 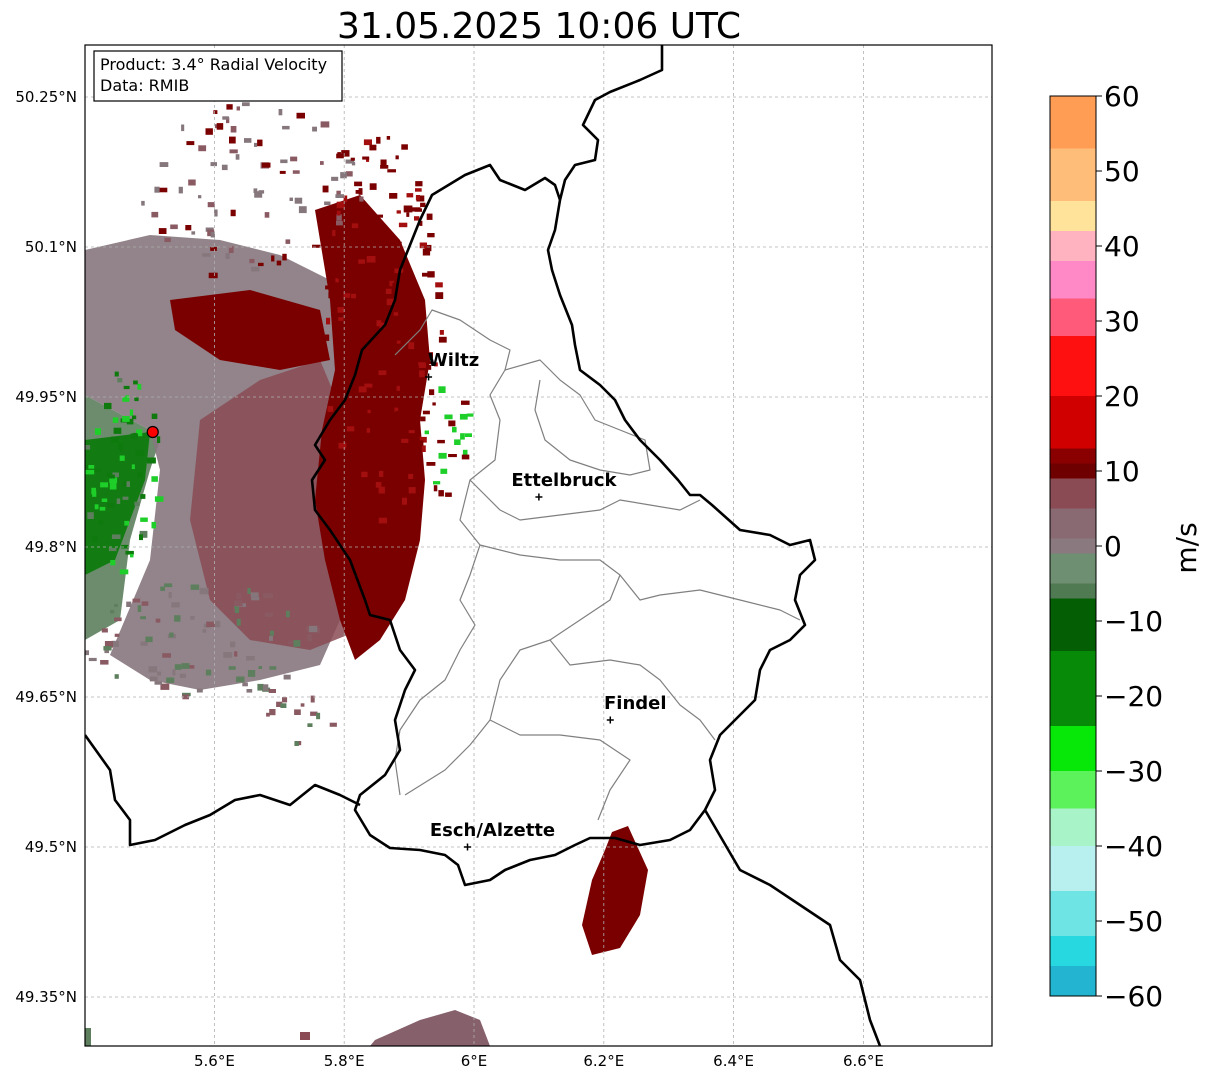 What do you see at coordinates (275, 505) in the screenshot?
I see `outbound-echo-area` at bounding box center [275, 505].